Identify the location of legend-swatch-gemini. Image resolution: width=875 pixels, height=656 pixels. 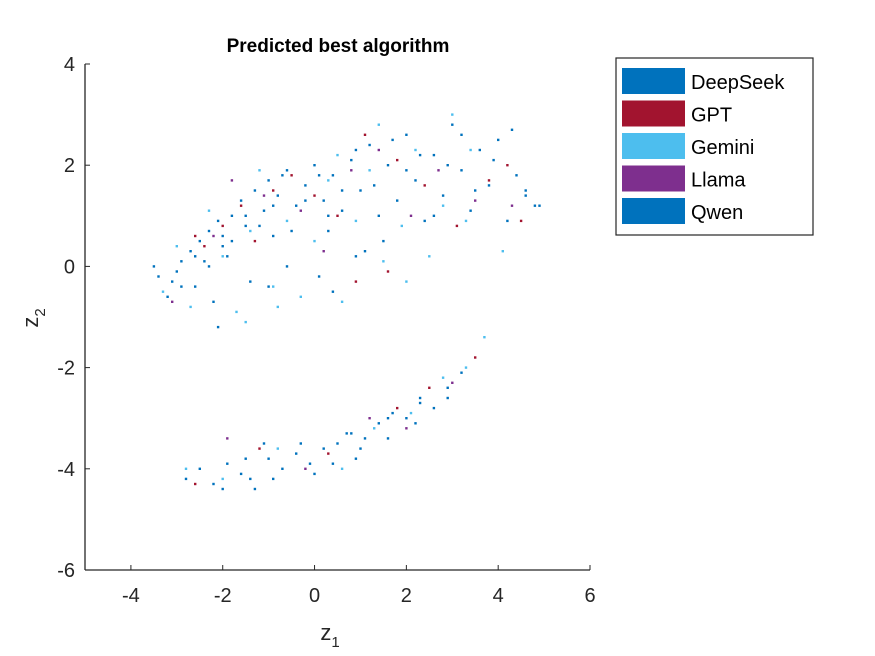
(653, 146).